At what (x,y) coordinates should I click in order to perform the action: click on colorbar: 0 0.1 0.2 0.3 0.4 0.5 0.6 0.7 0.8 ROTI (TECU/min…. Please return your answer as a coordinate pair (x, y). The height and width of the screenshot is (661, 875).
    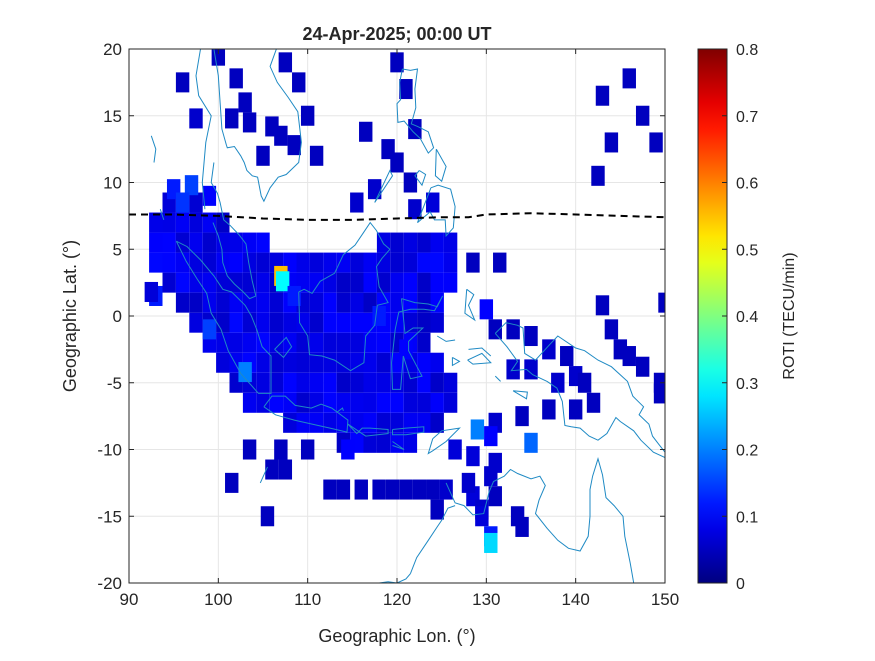
    Looking at the image, I should click on (747, 317).